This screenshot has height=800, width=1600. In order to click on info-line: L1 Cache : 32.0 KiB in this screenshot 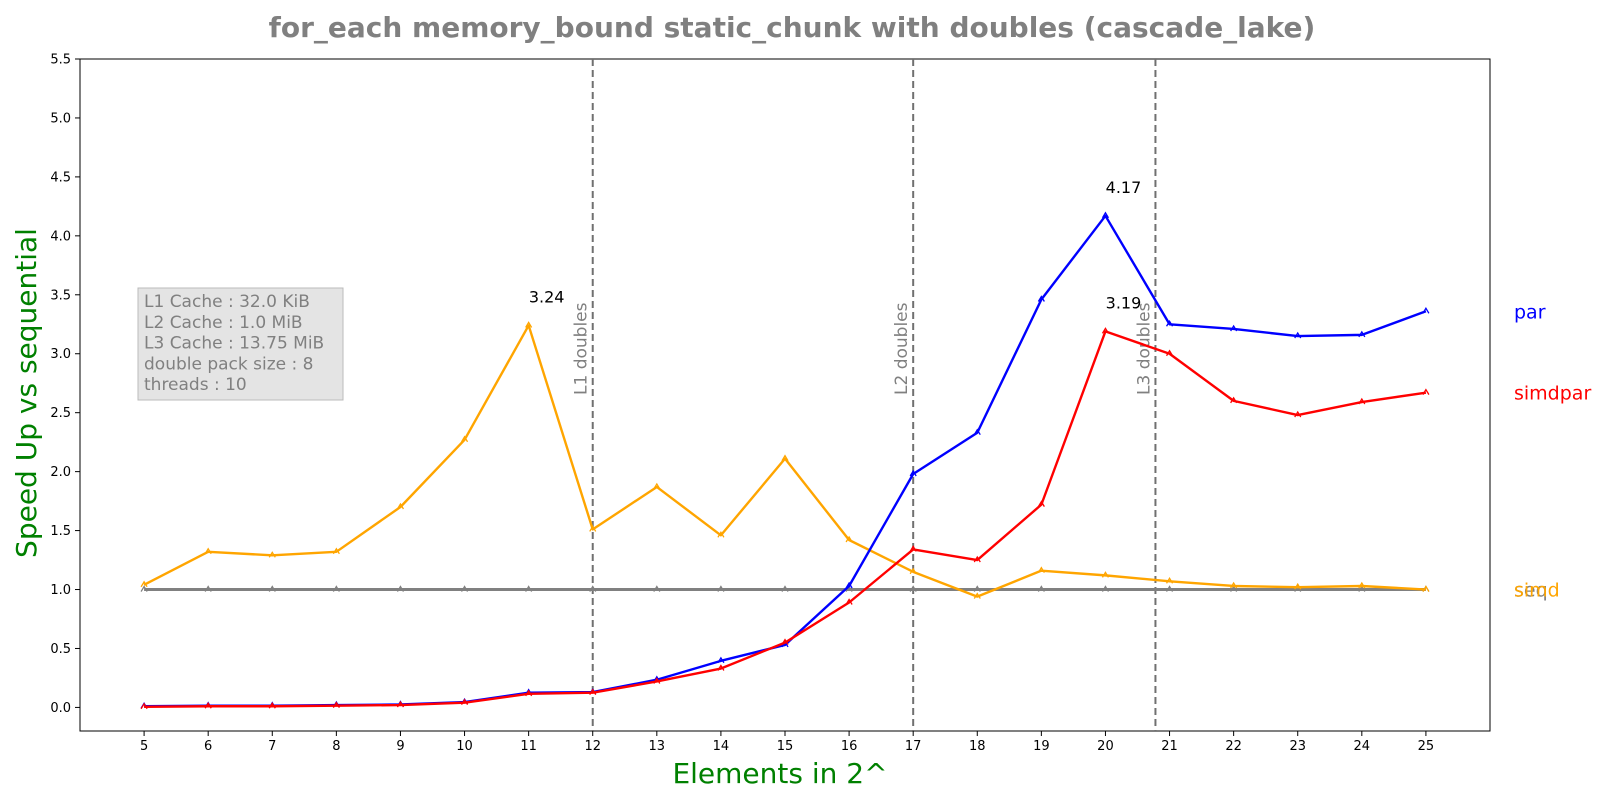, I will do `click(227, 302)`.